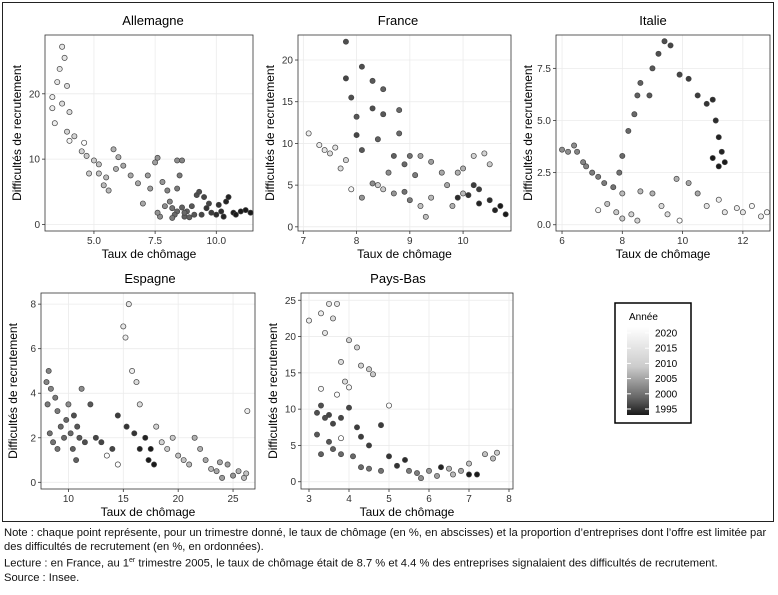 This screenshot has height=595, width=778. What do you see at coordinates (149, 278) in the screenshot?
I see `panel-title: Espagne` at bounding box center [149, 278].